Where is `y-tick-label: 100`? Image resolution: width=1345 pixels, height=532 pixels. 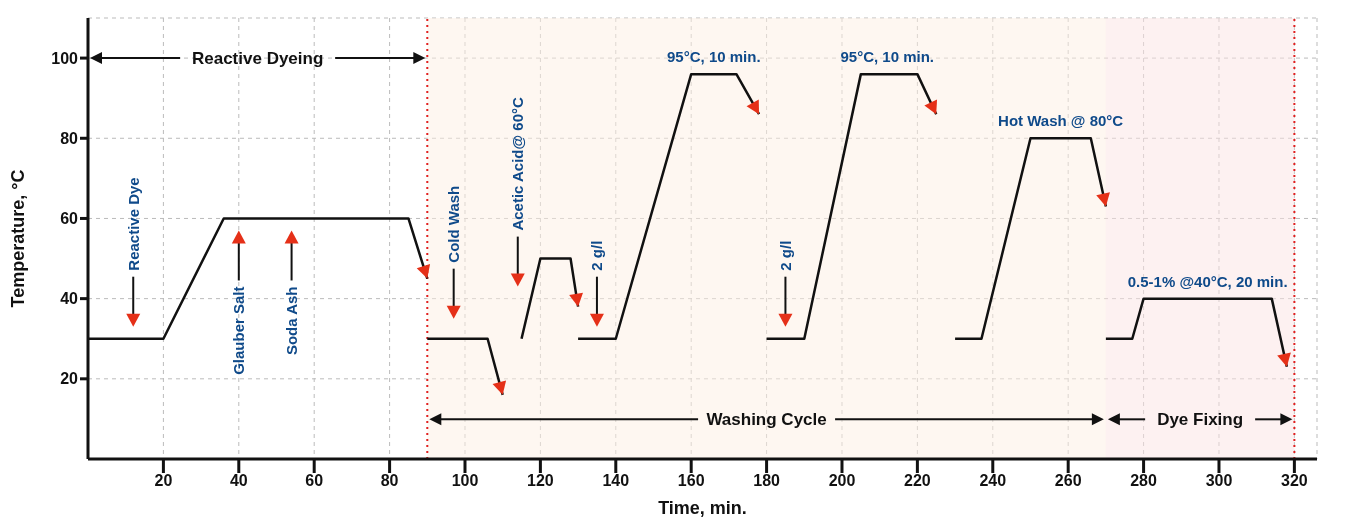 y-tick-label: 100 is located at coordinates (65, 58).